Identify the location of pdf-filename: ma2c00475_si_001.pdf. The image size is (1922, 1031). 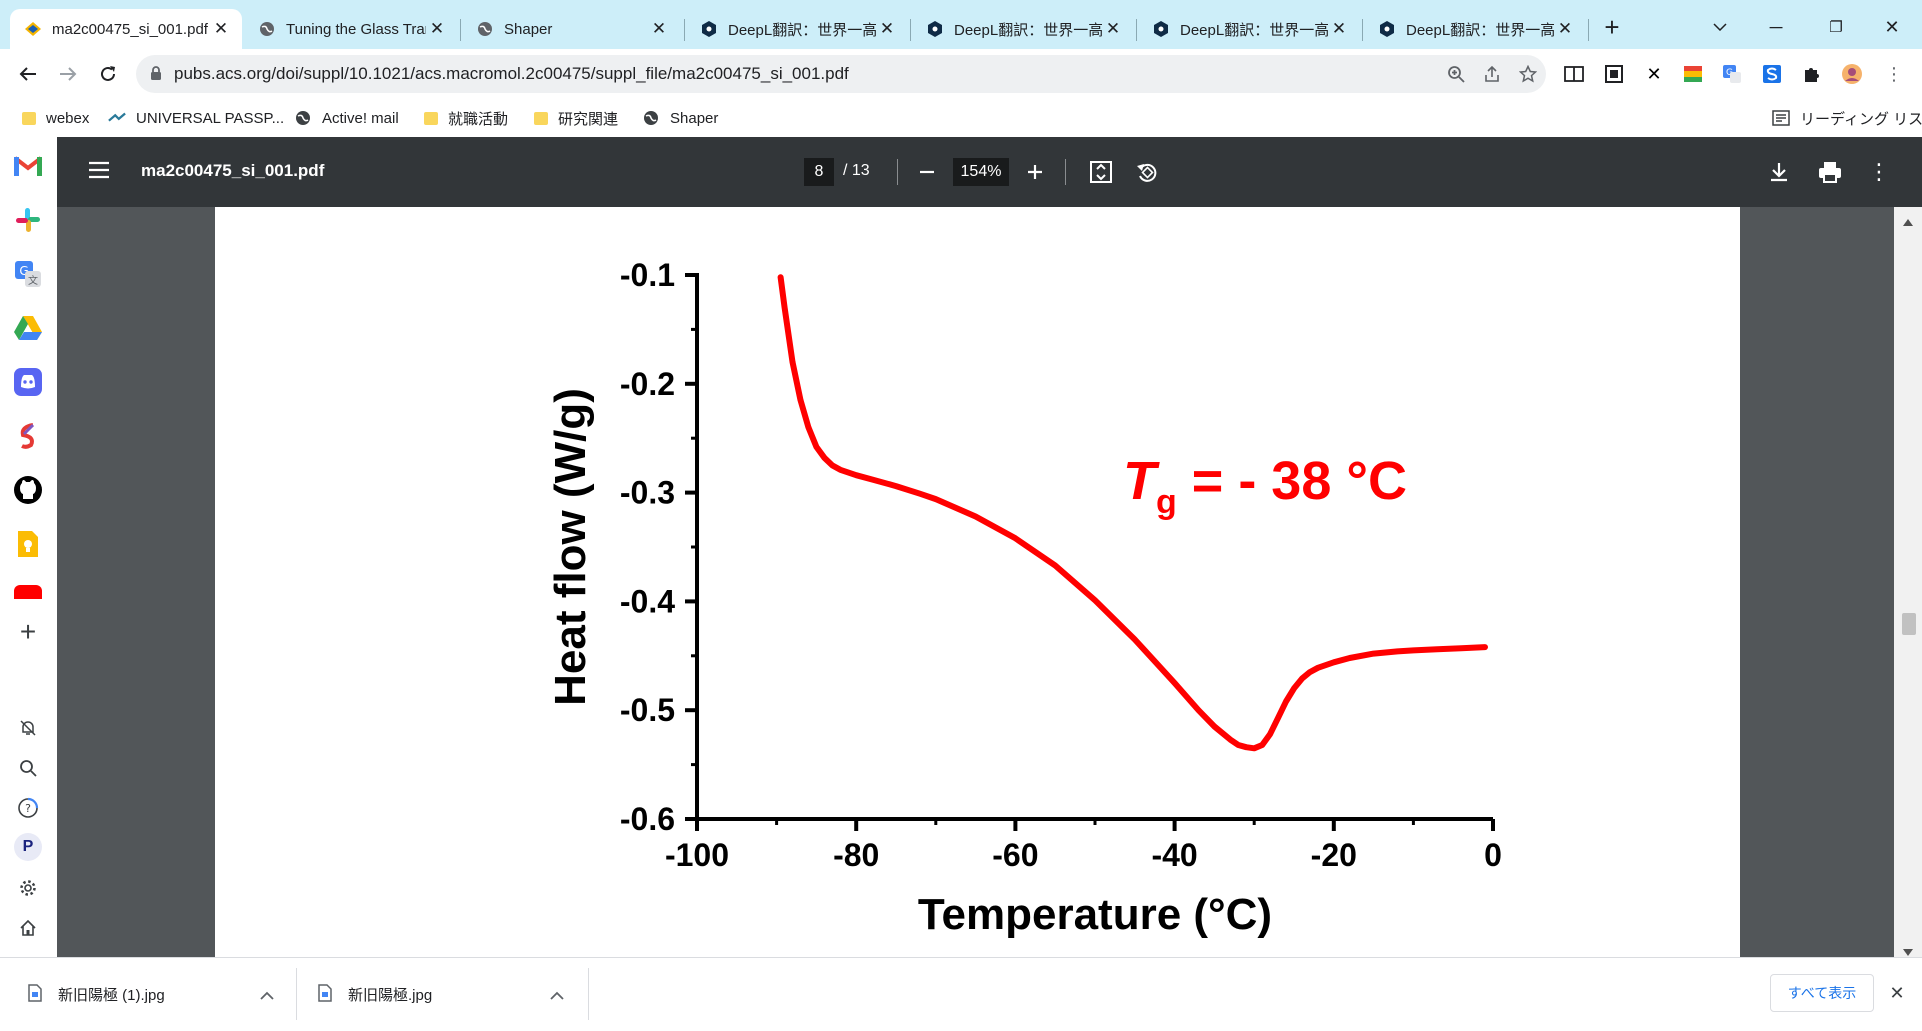
(233, 170).